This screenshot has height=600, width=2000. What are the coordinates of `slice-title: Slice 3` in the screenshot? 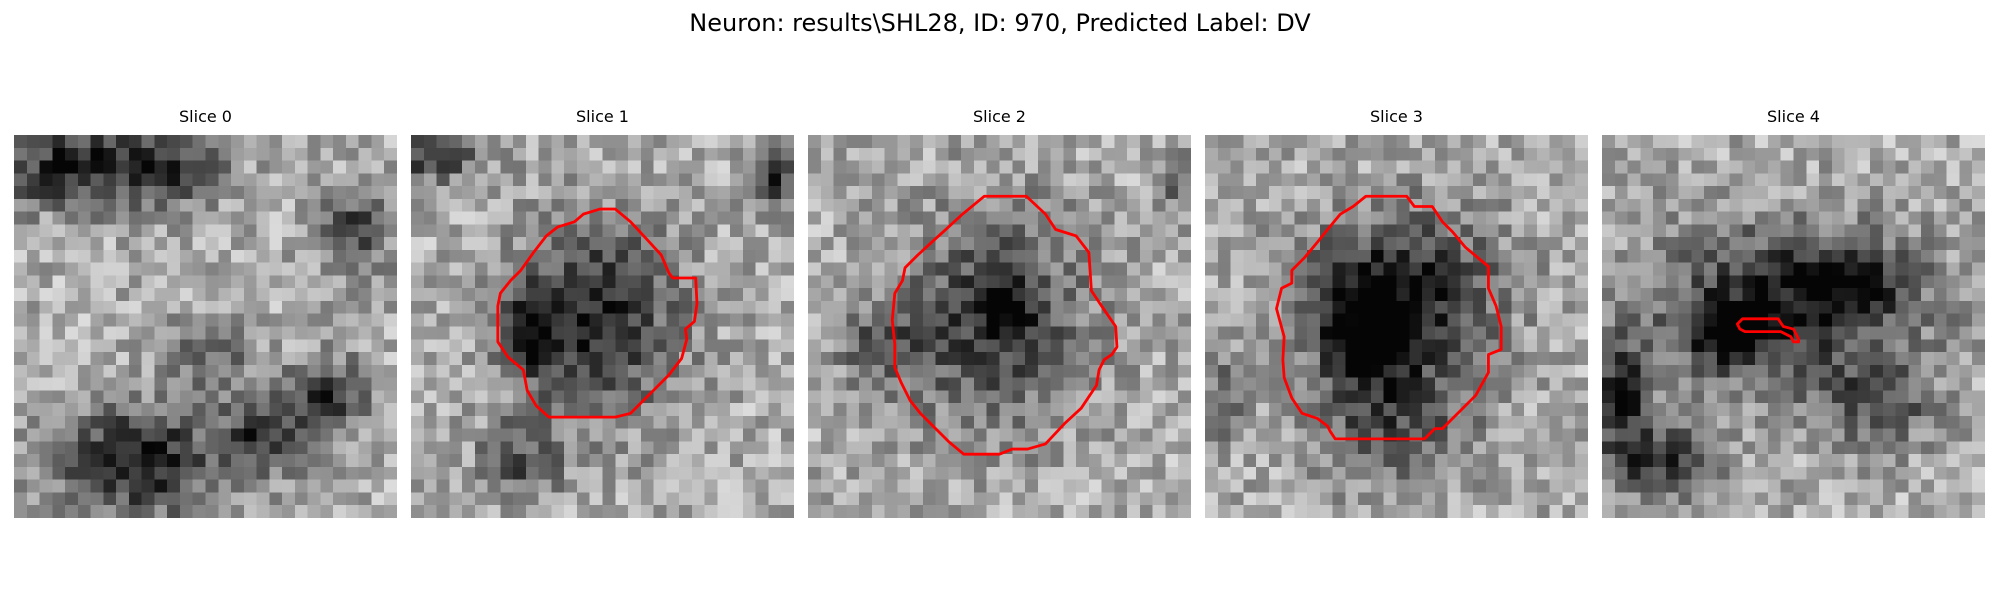 It's located at (1396, 116).